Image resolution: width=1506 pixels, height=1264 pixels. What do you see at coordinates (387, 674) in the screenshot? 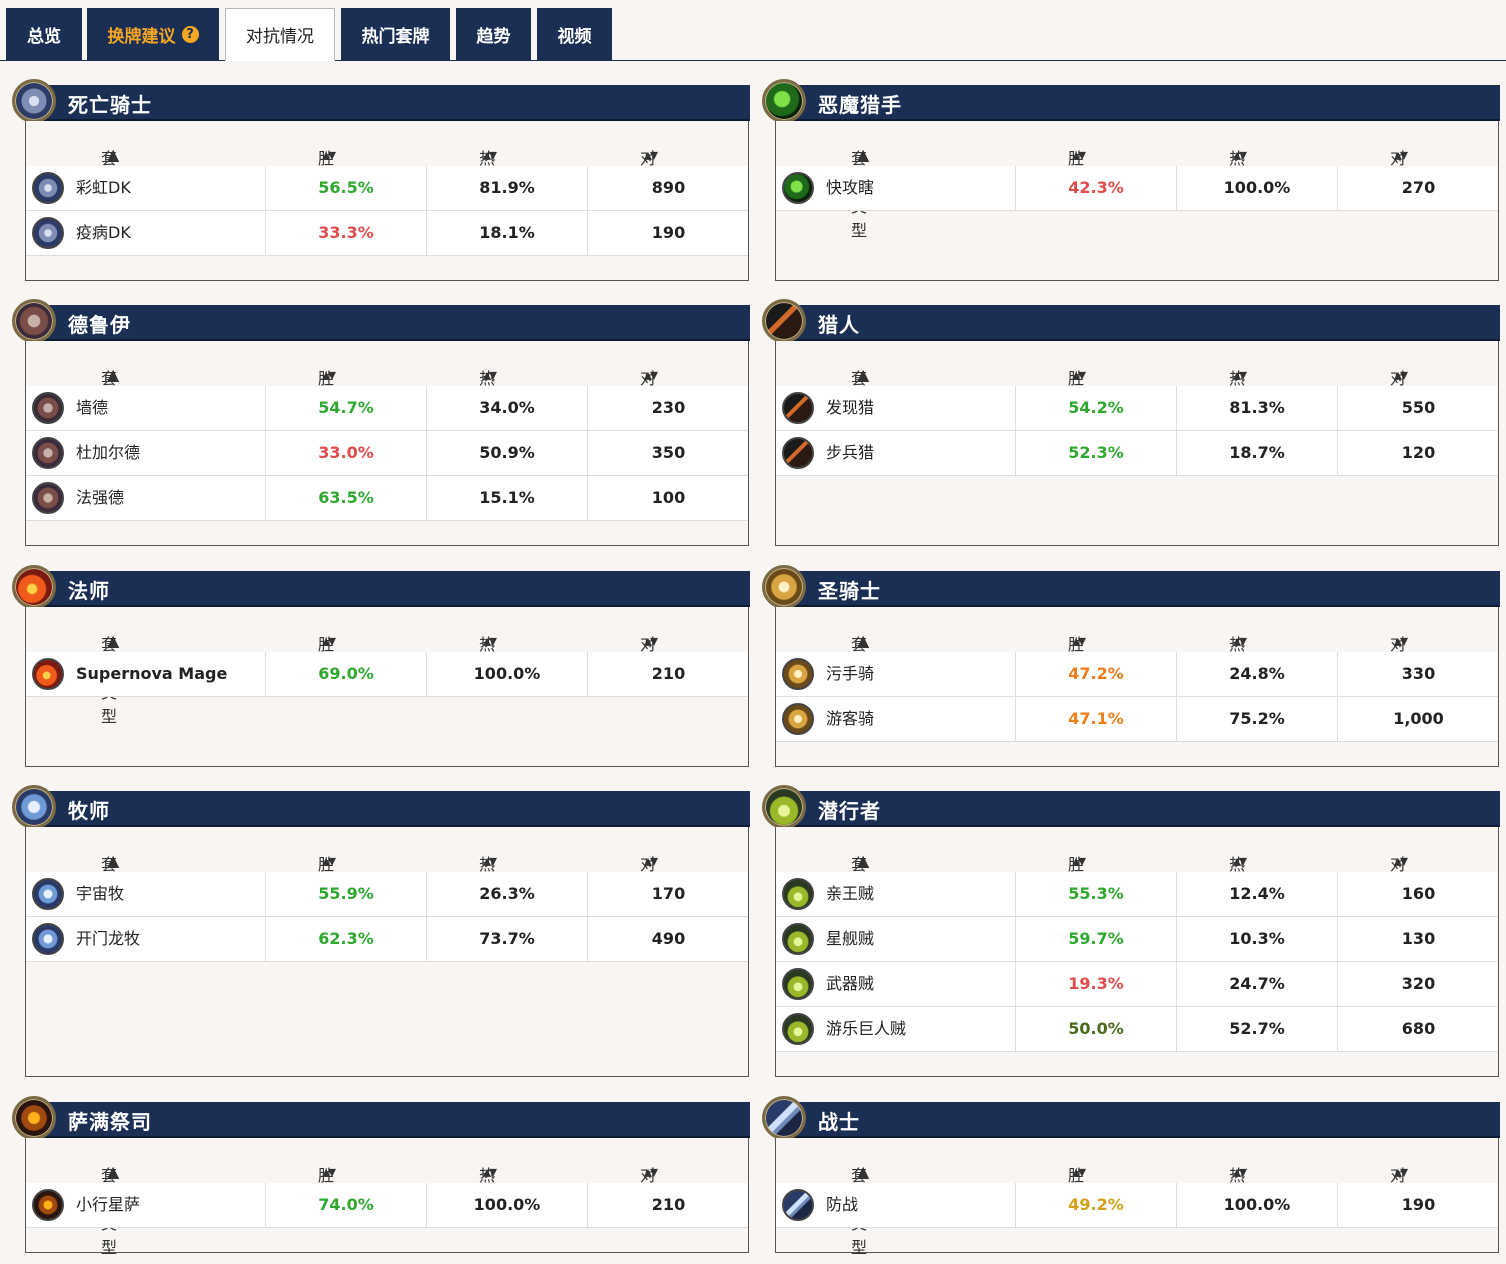
I see `table-row: Supernova Mage 69.0% 100.0% 210` at bounding box center [387, 674].